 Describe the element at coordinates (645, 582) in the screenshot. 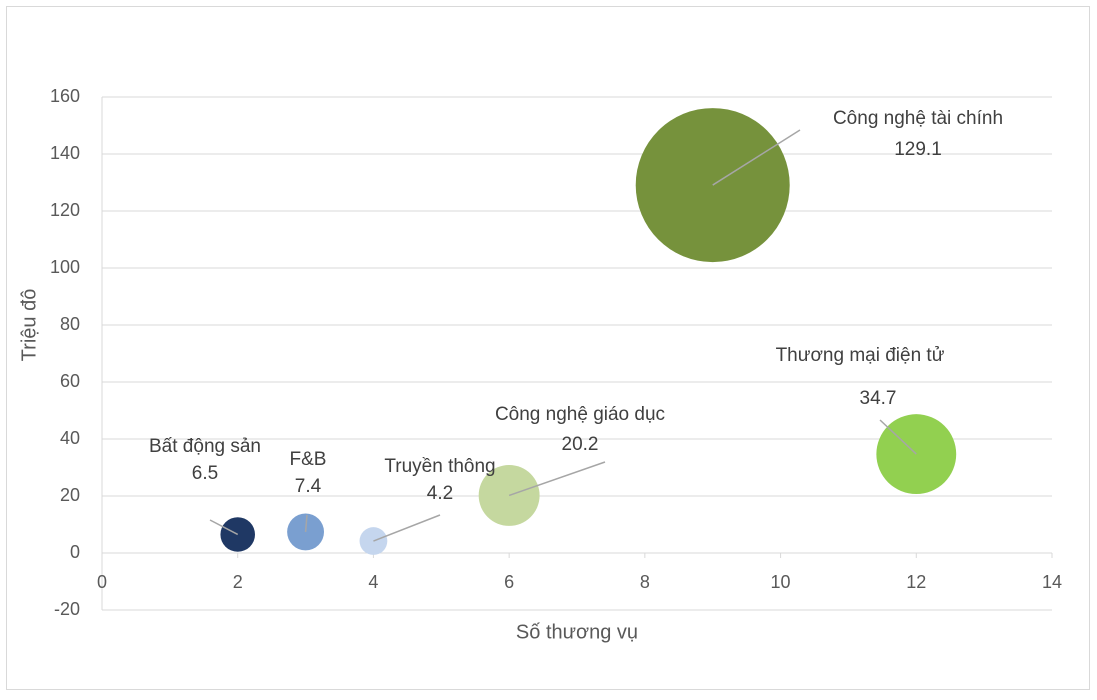

I see `x-tick-label: 8` at that location.